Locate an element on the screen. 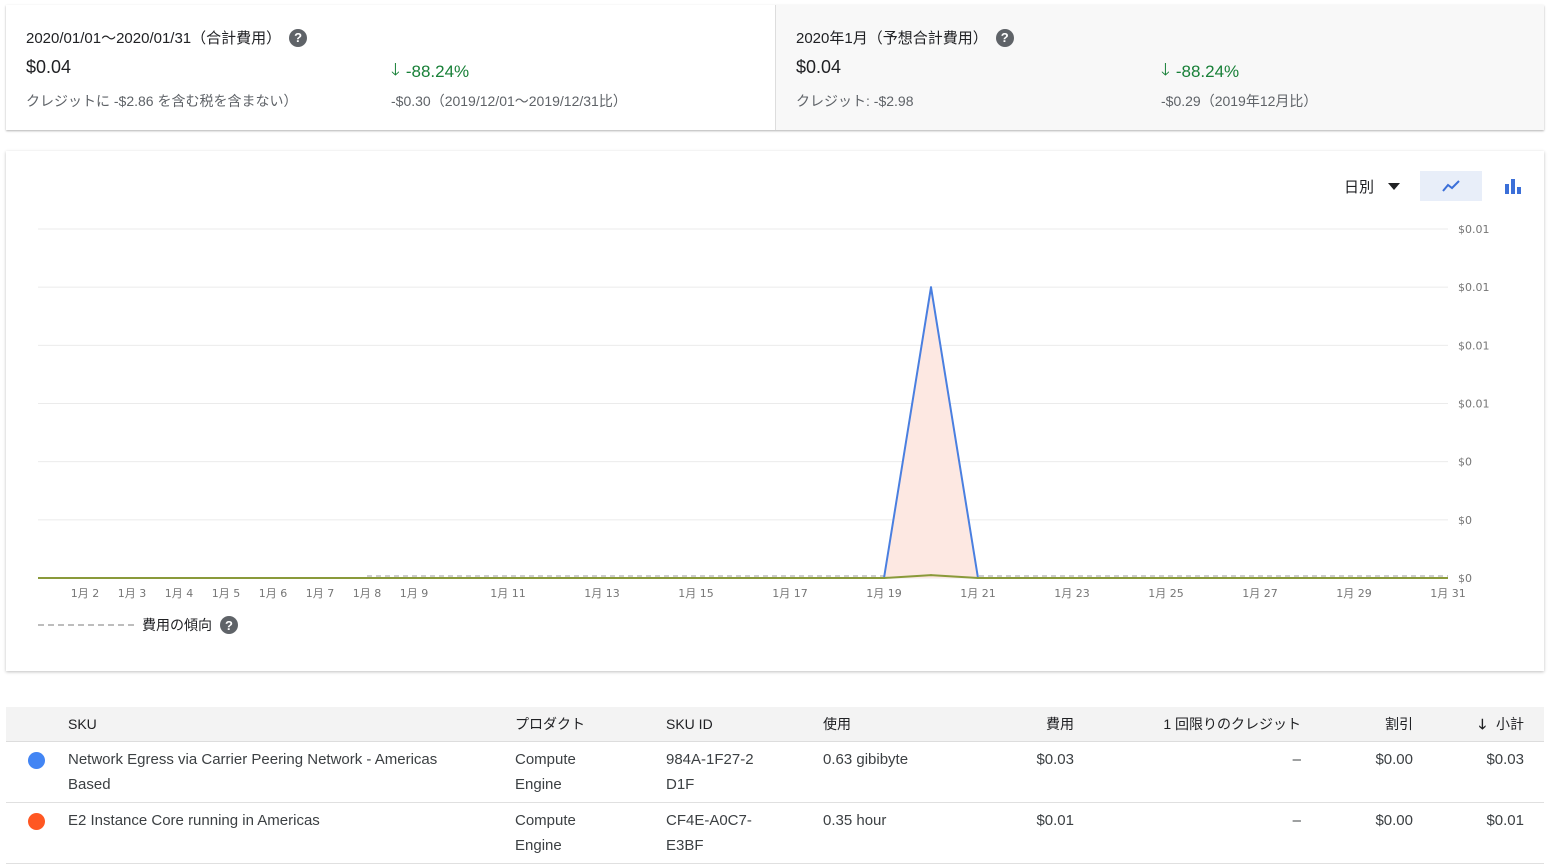 Image resolution: width=1550 pixels, height=864 pixels. forecast-cost-amount: $0.04 is located at coordinates (819, 67).